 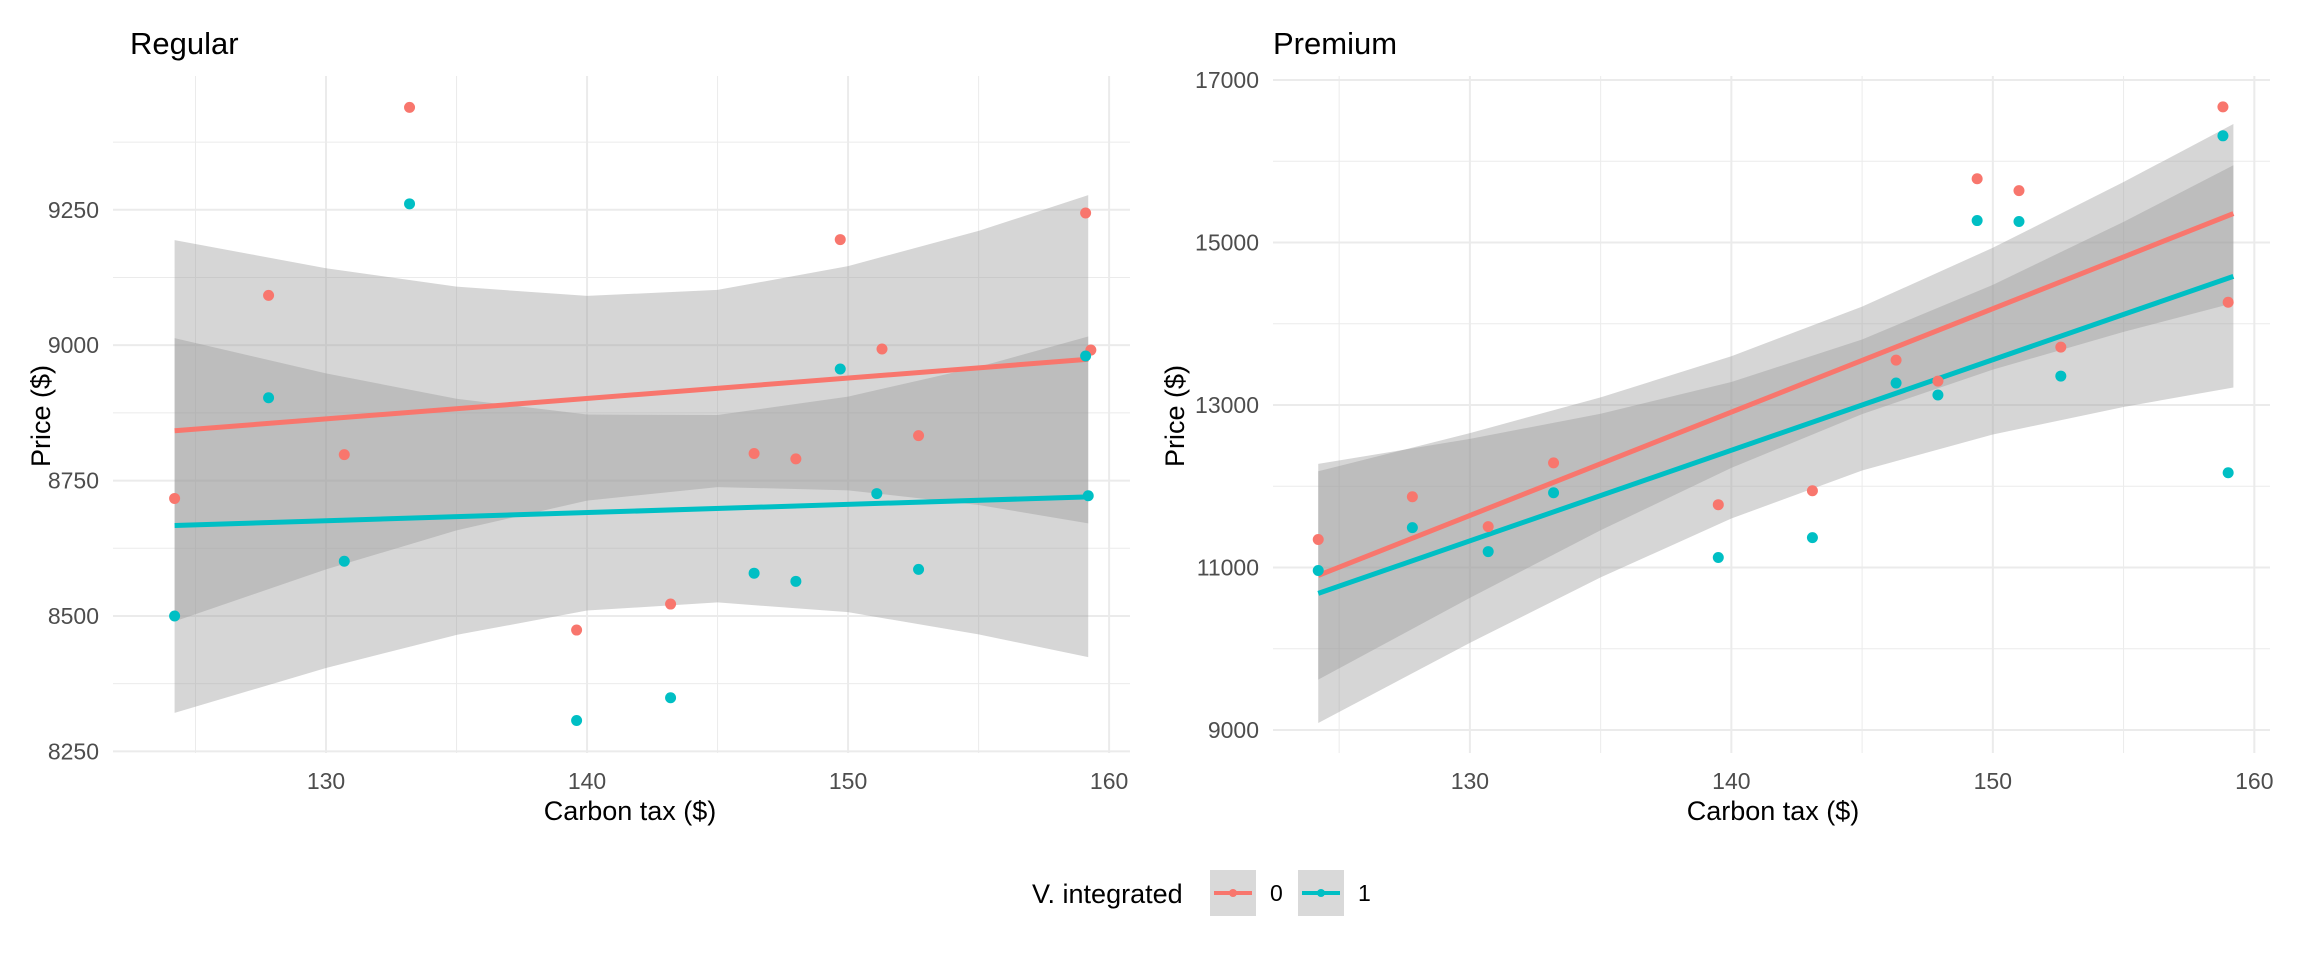 I want to click on y-tick-labels-regular: 8250 8500 8750 9000 9250, so click(x=73, y=481).